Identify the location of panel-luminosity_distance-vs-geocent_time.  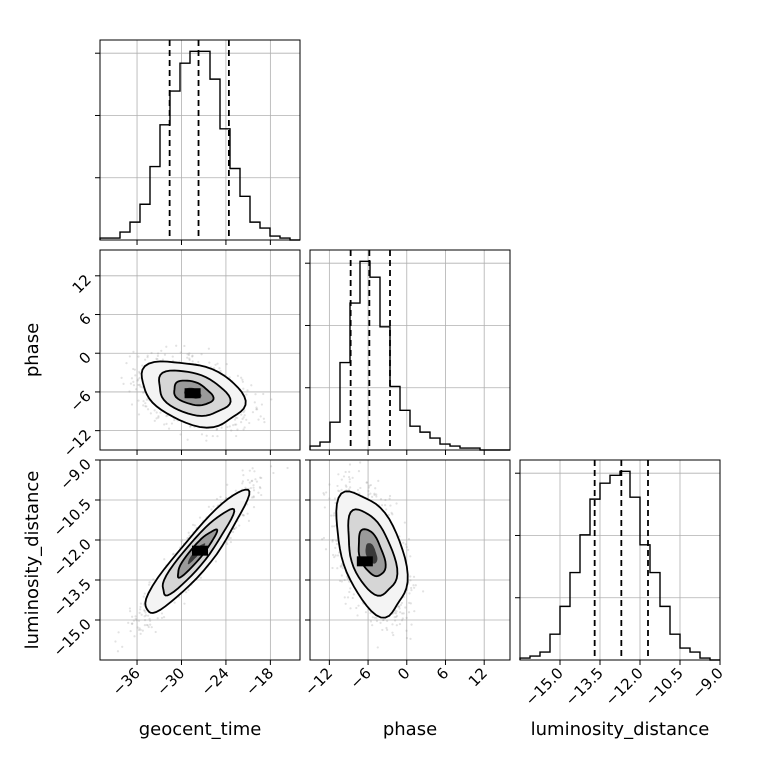
(200, 560).